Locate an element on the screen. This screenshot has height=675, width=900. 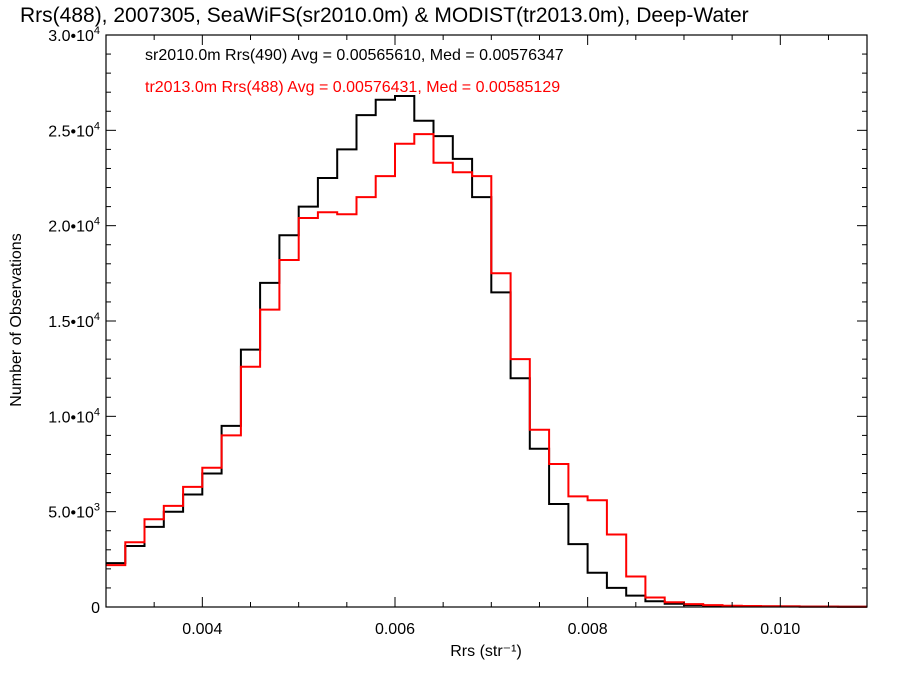
x-tick-label: 0.004 is located at coordinates (202, 629).